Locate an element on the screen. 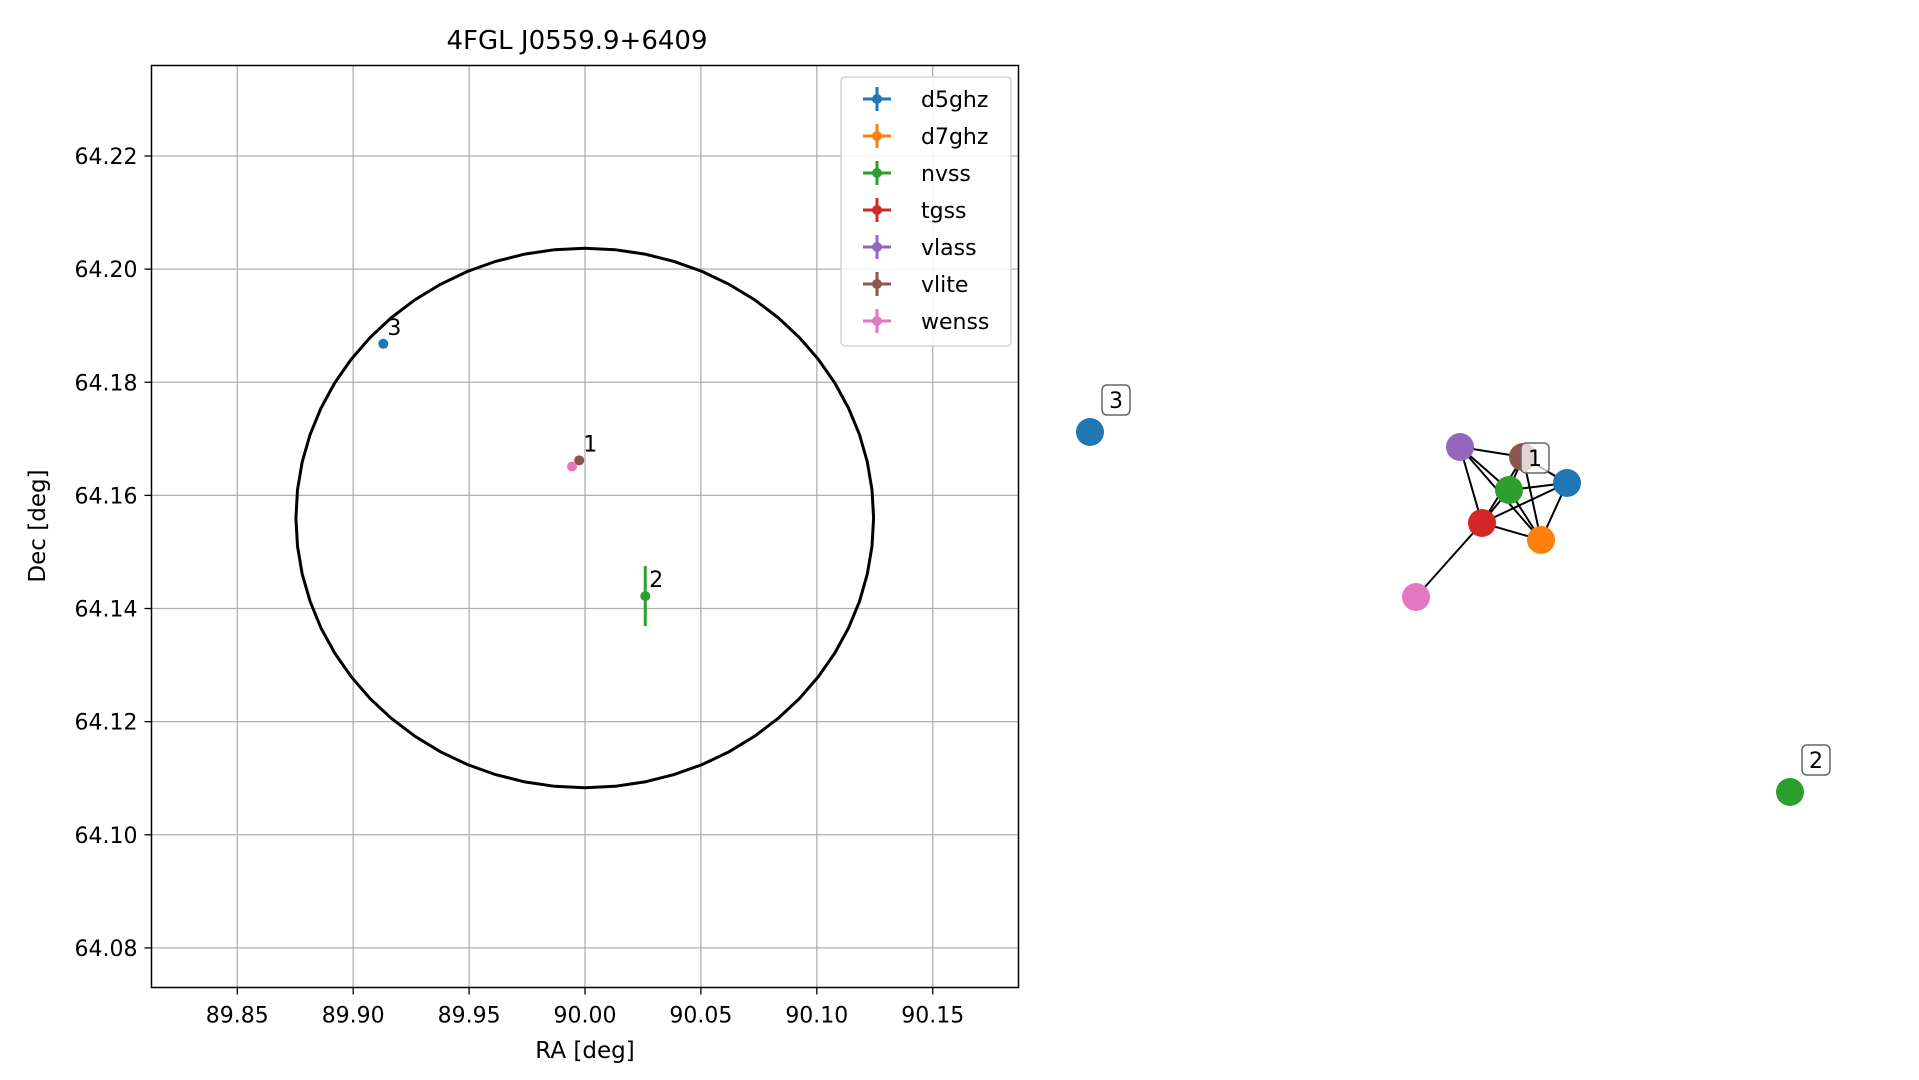  graph-node-label: 3 is located at coordinates (1116, 401).